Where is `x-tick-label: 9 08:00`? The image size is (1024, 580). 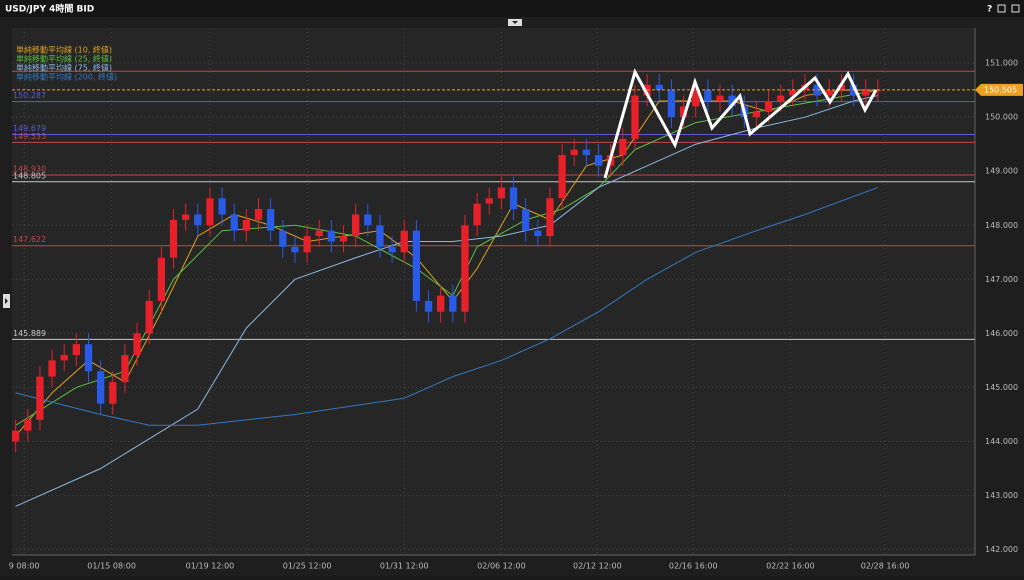
x-tick-label: 9 08:00 is located at coordinates (24, 566).